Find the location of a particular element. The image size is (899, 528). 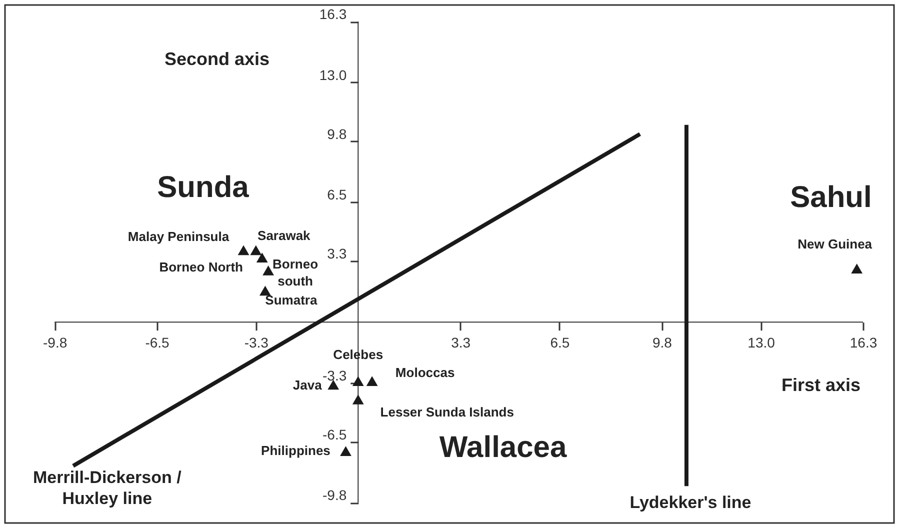

y-tick-label: -9.8 is located at coordinates (334, 495).